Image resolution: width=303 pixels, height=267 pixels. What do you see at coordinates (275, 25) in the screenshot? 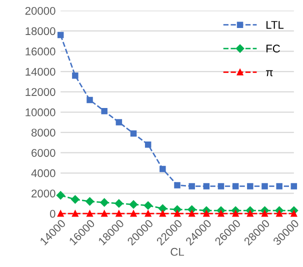
I see `legend-label: LTL` at bounding box center [275, 25].